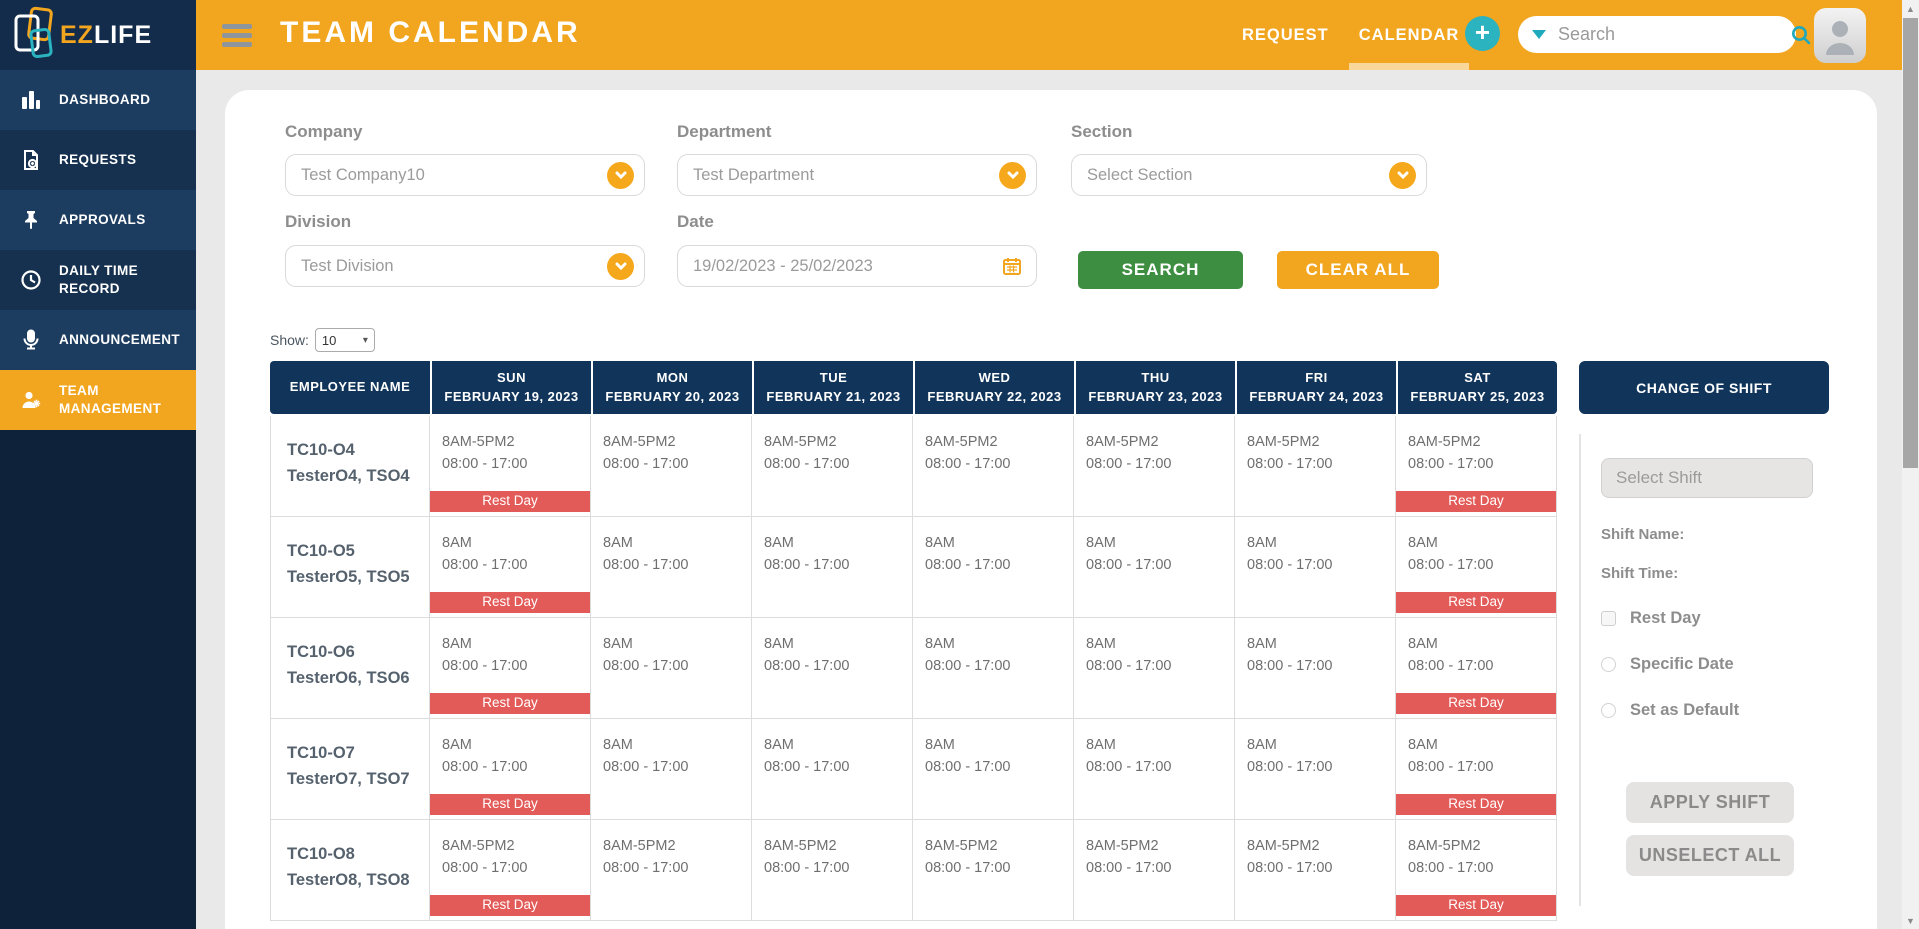  What do you see at coordinates (98, 220) in the screenshot?
I see `sidebar-item-approvals: APPROVALS` at bounding box center [98, 220].